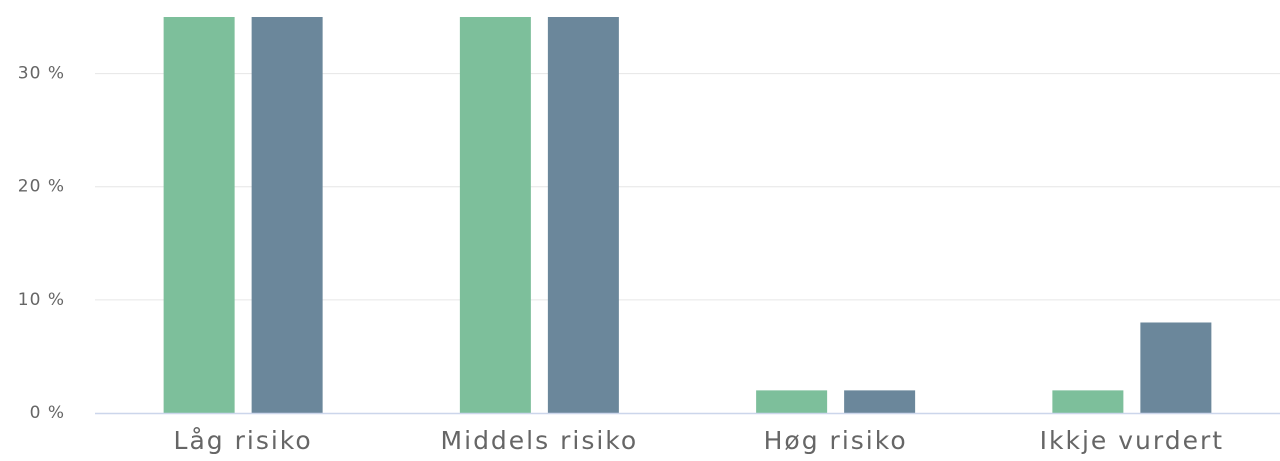 The height and width of the screenshot is (461, 1280). I want to click on x-tick-label: Middels risiko, so click(540, 440).